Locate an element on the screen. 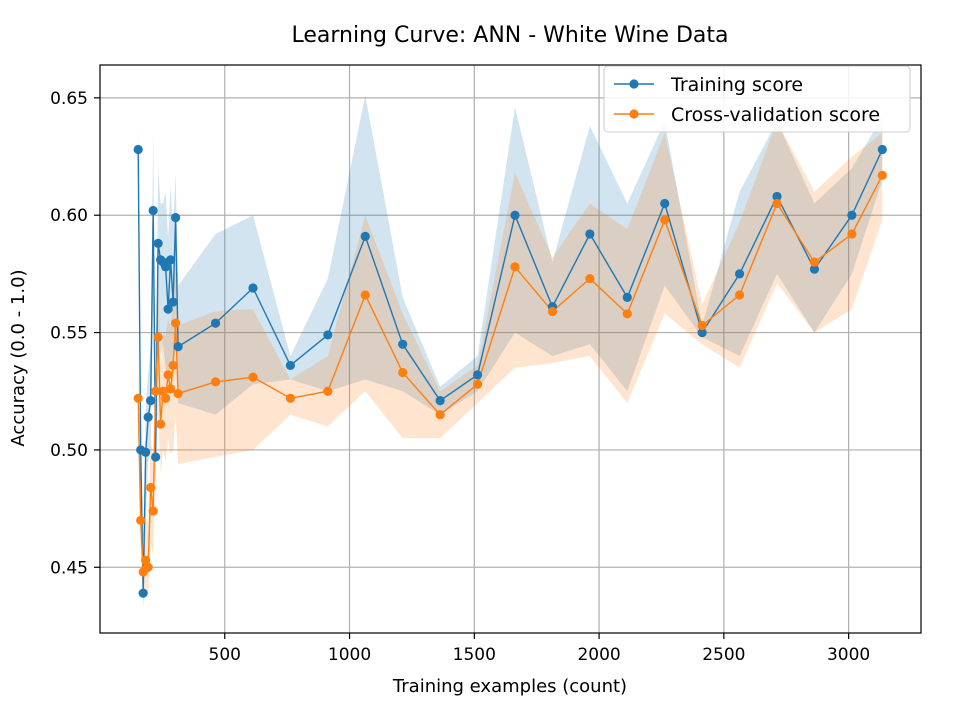 The height and width of the screenshot is (720, 960). y-tick-label: 0.65 is located at coordinates (69, 99).